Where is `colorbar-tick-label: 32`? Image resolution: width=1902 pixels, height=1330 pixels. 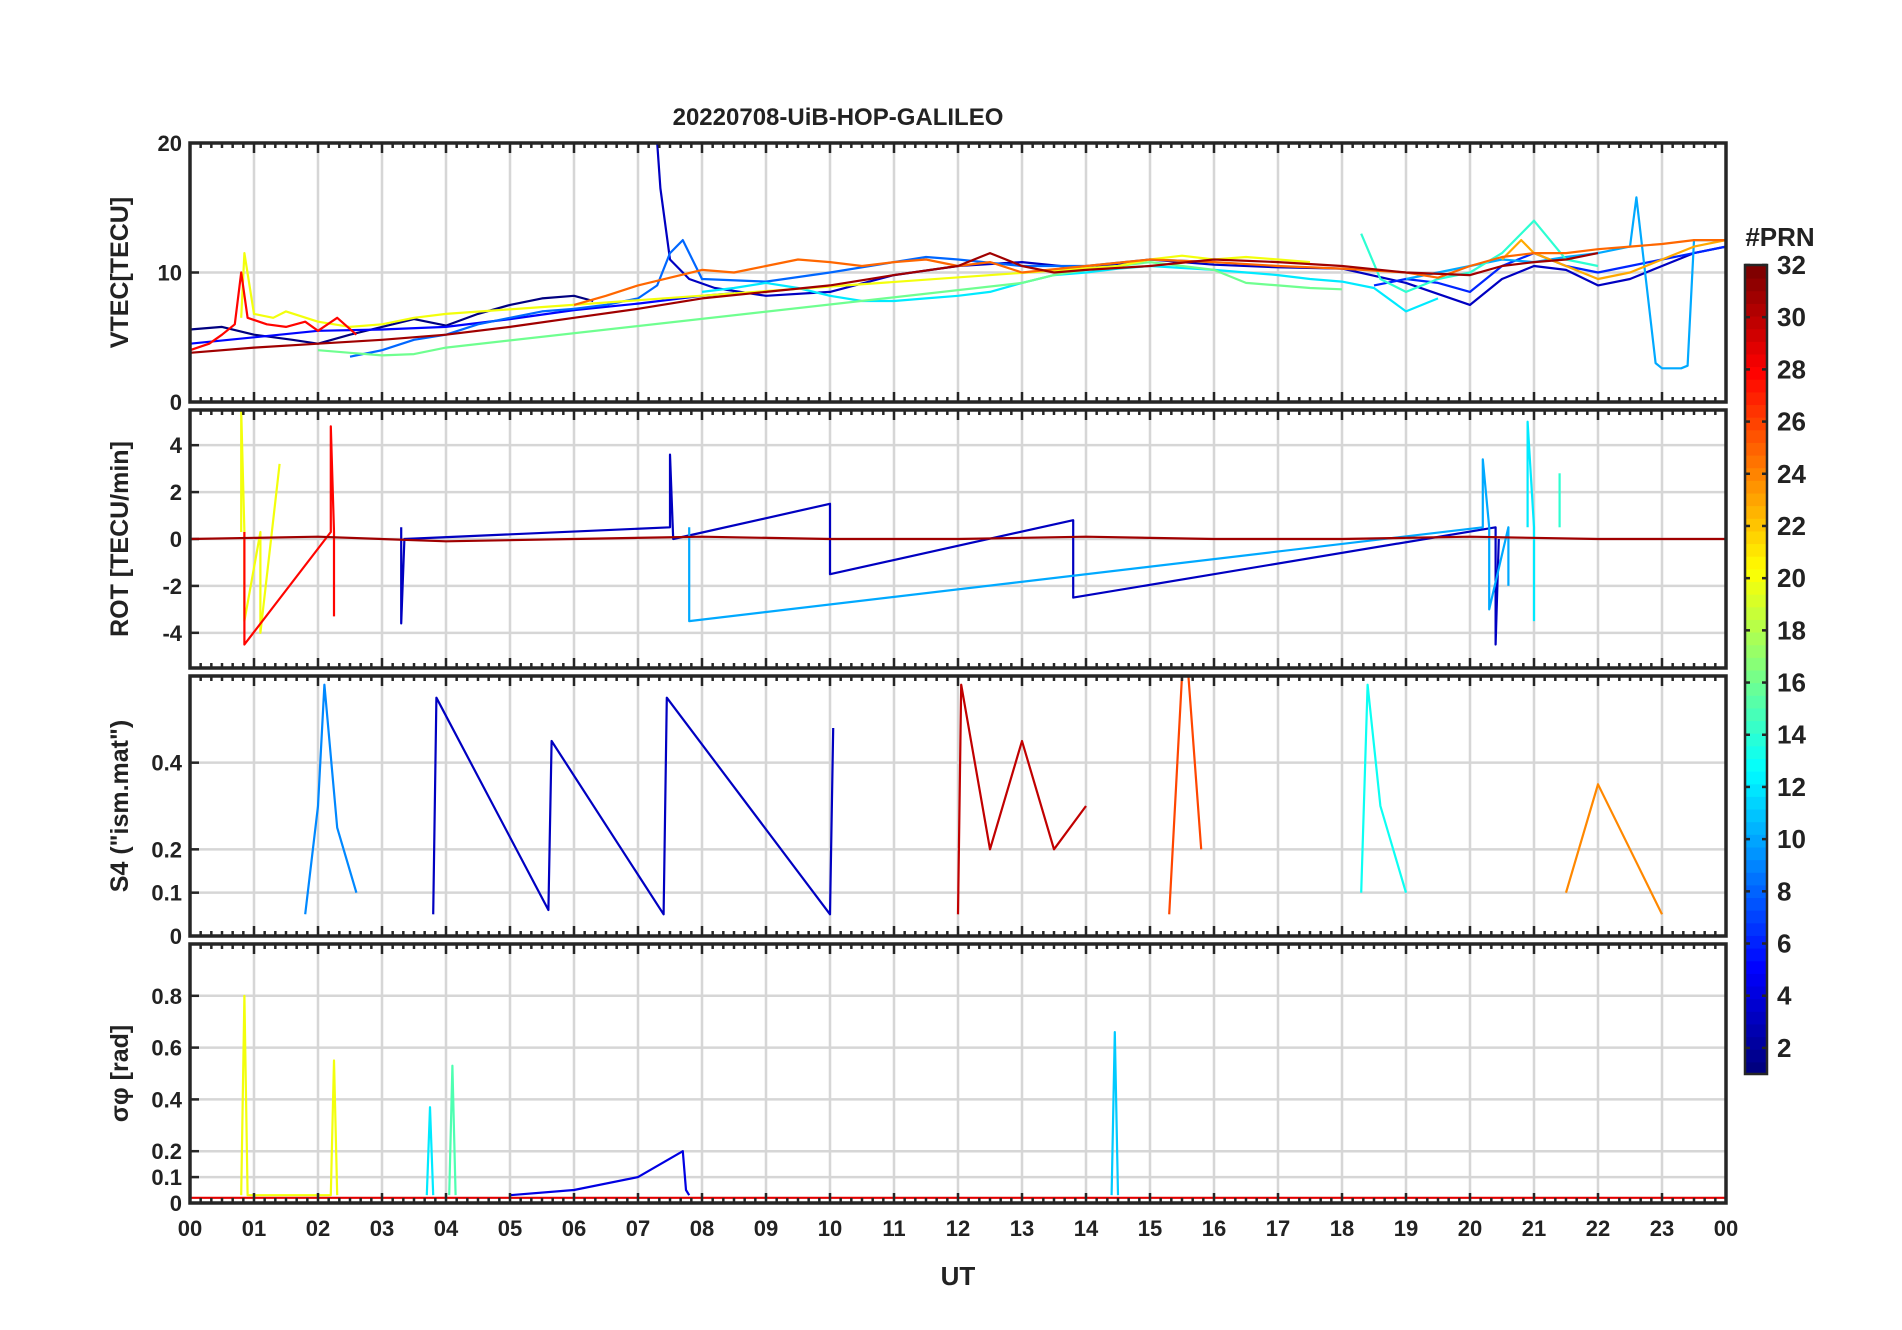 colorbar-tick-label: 32 is located at coordinates (1791, 265).